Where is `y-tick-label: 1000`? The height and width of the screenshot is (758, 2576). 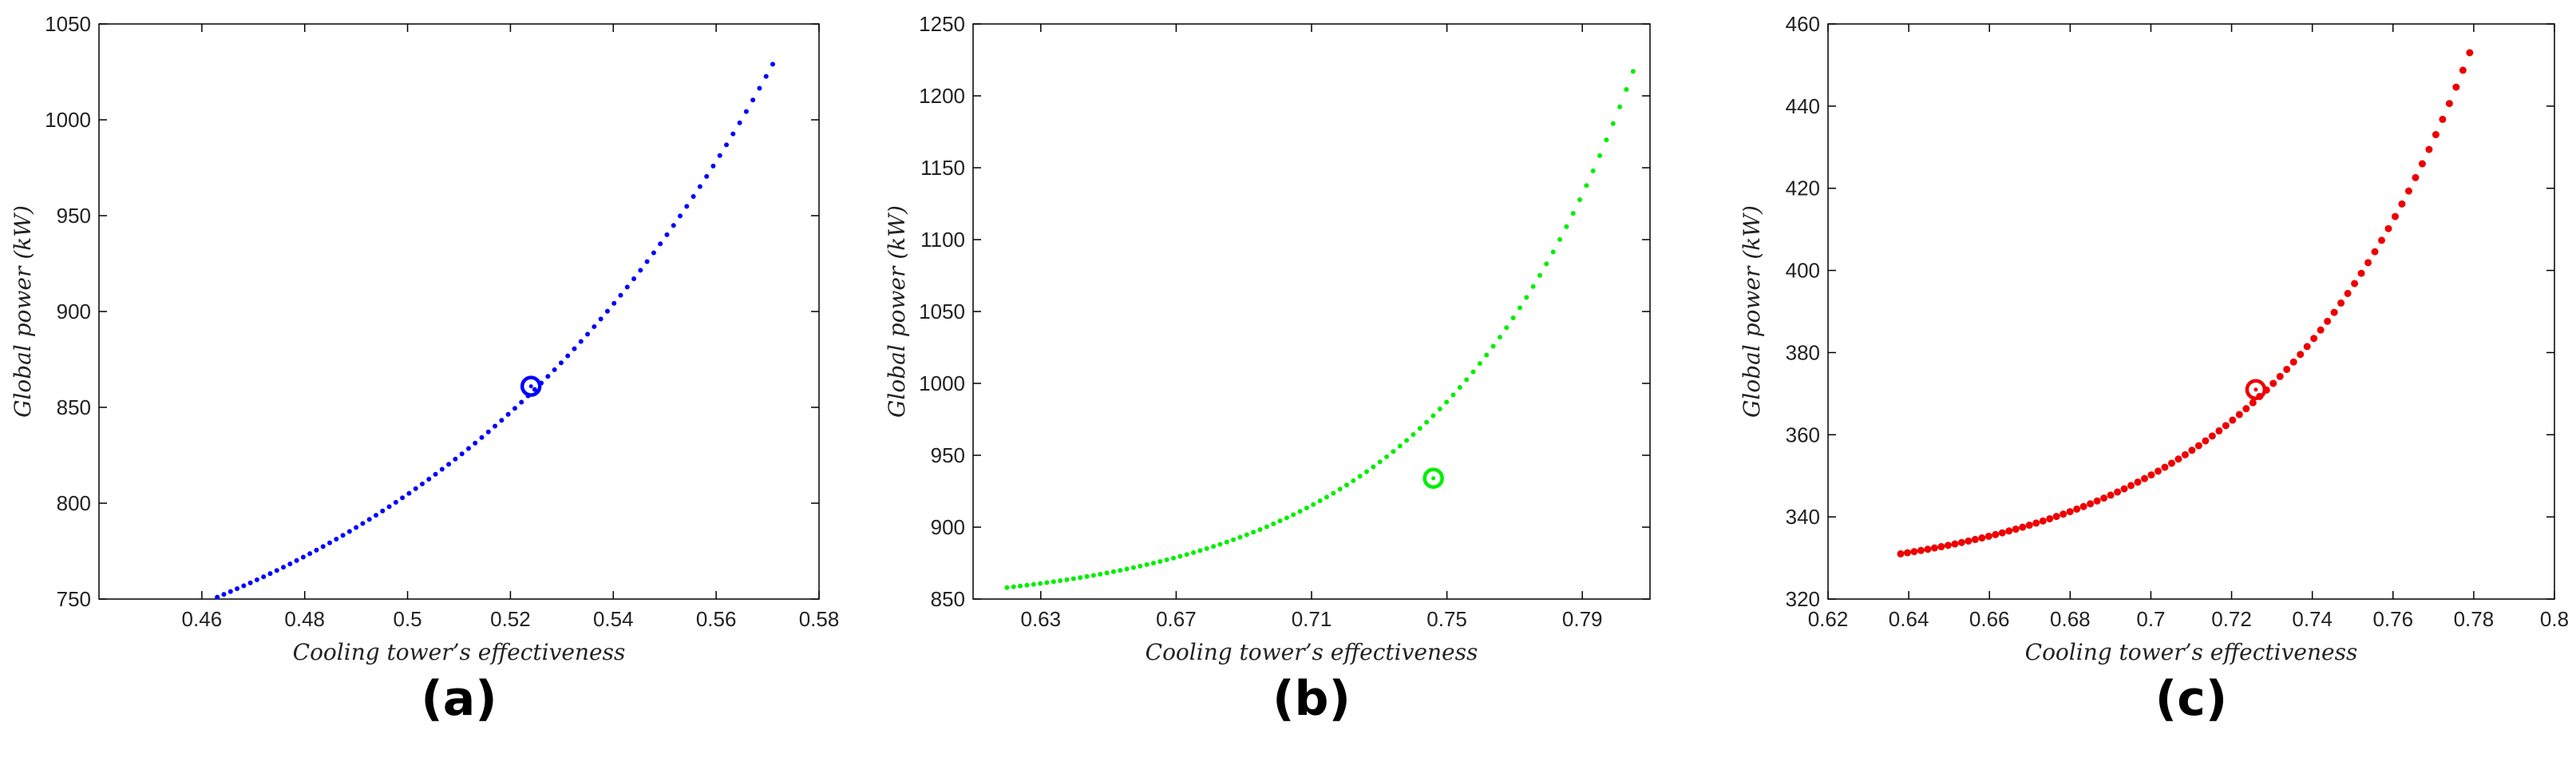
y-tick-label: 1000 is located at coordinates (68, 120).